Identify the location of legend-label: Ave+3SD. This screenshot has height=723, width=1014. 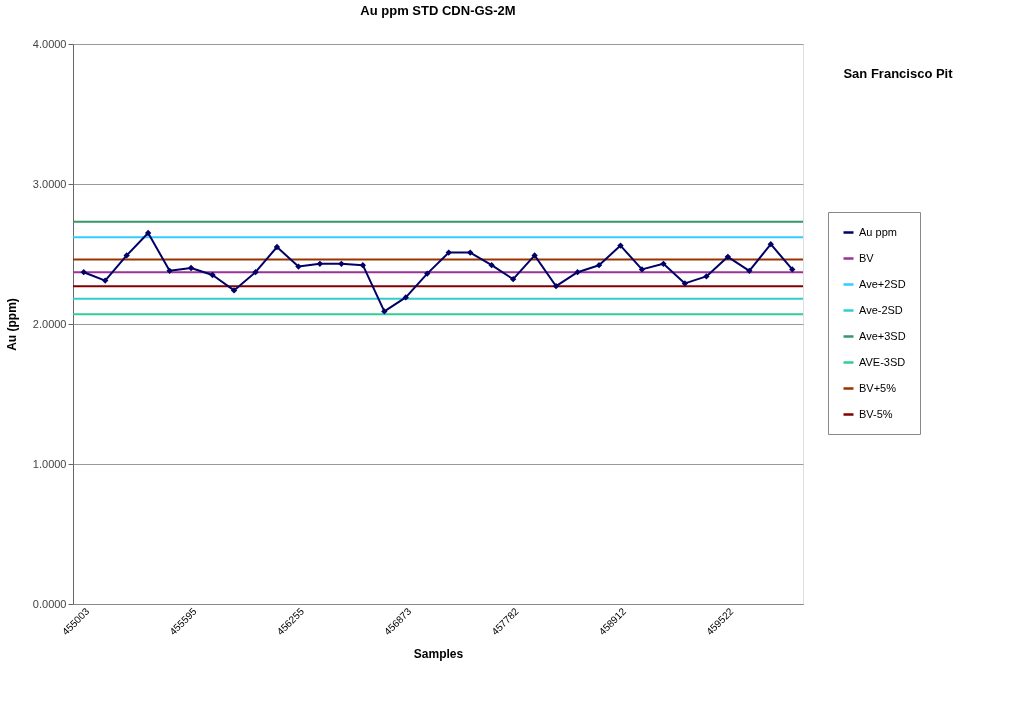
(882, 335).